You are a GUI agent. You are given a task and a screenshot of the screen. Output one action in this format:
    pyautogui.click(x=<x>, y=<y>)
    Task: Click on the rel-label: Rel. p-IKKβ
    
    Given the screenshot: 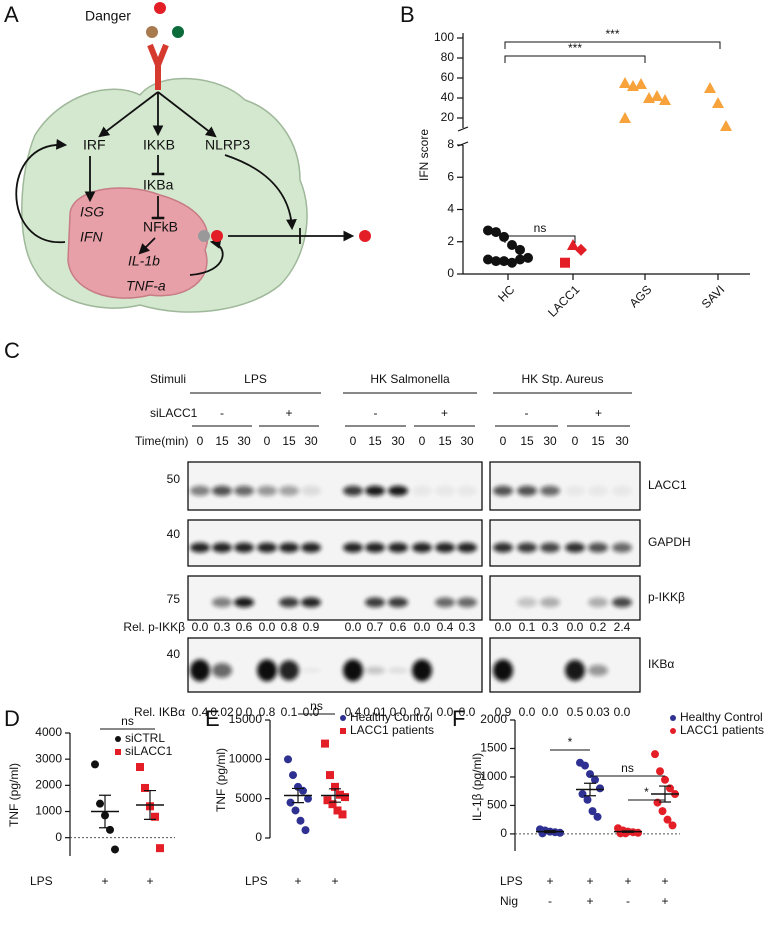 What is the action you would take?
    pyautogui.click(x=154, y=627)
    